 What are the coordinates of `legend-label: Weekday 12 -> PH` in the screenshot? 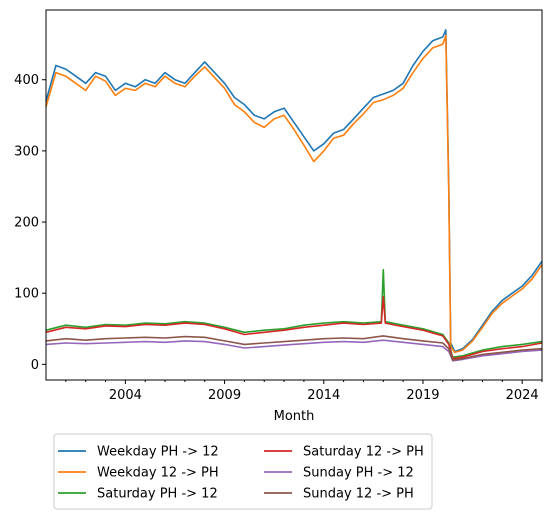 It's located at (158, 473).